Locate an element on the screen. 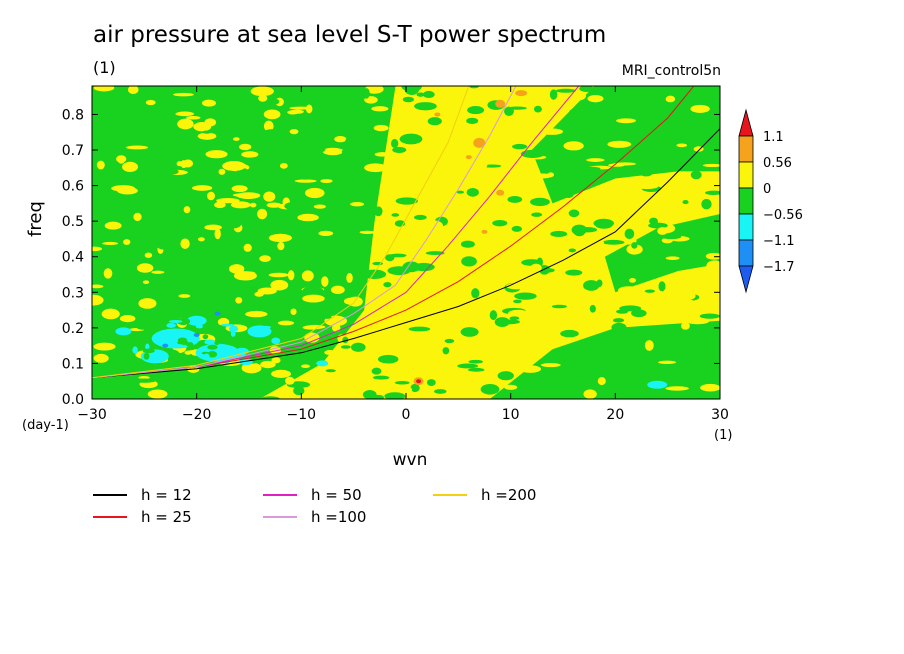 This screenshot has height=654, width=904. legend-label: h =100 is located at coordinates (339, 517).